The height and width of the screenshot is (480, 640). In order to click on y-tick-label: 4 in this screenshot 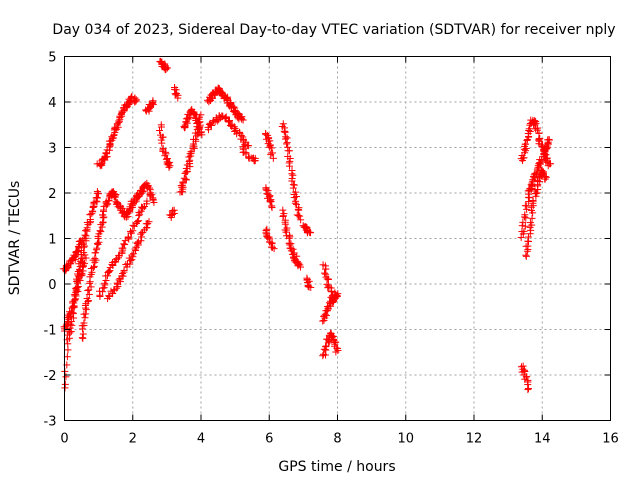, I will do `click(52, 103)`.